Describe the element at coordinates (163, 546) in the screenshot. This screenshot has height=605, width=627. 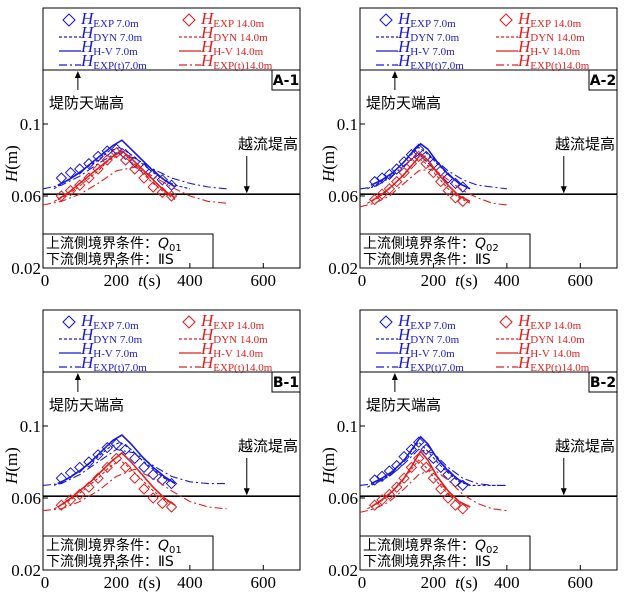
I see `upstream-q-symbol: Q` at that location.